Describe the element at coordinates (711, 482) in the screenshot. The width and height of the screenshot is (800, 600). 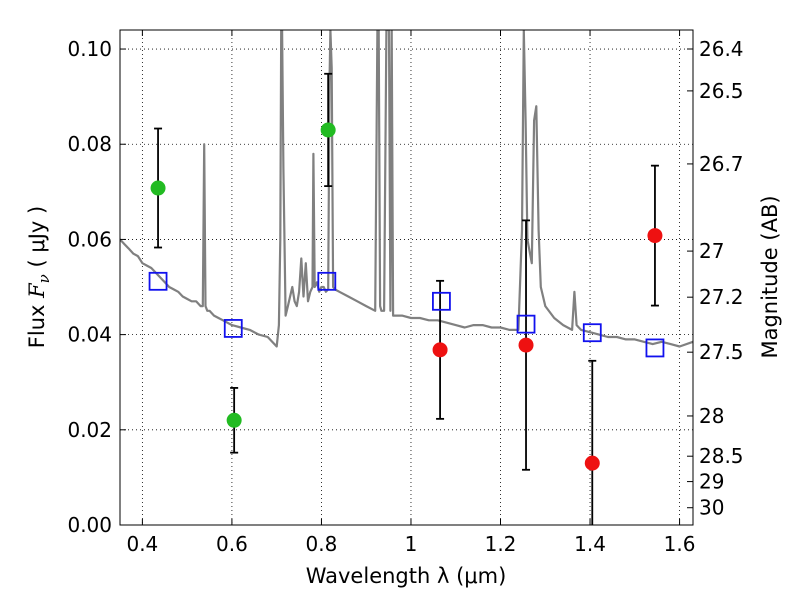
I see `mag-tick-label: 29` at that location.